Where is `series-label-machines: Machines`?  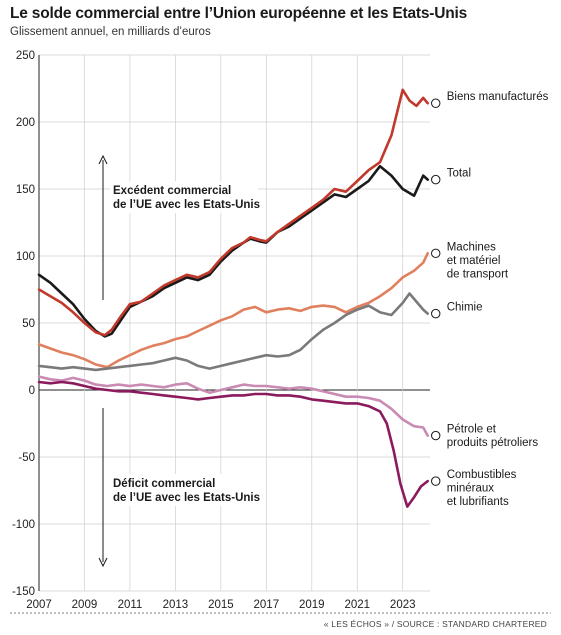 series-label-machines: Machines is located at coordinates (471, 247).